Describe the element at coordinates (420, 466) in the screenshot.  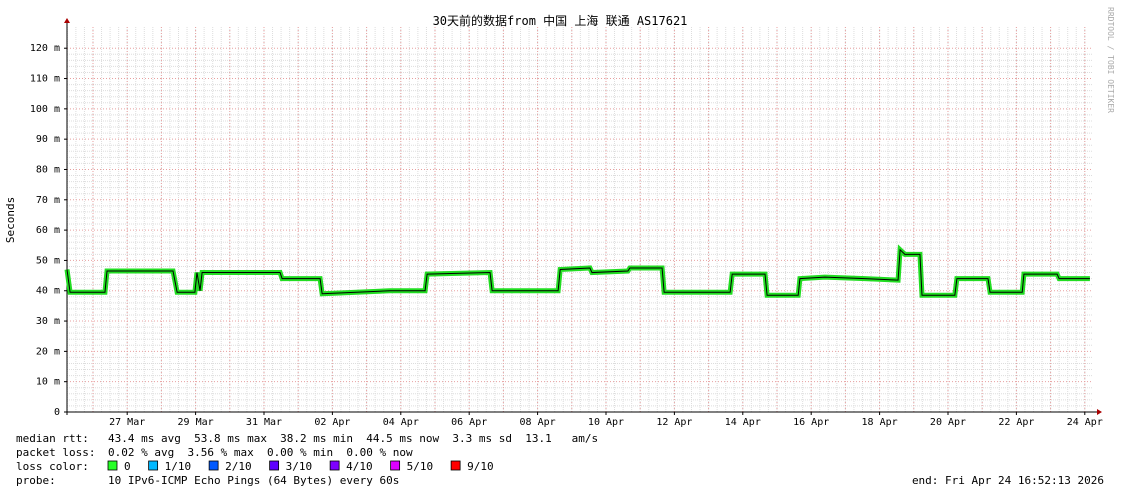
I see `legend-label: 5/10` at that location.